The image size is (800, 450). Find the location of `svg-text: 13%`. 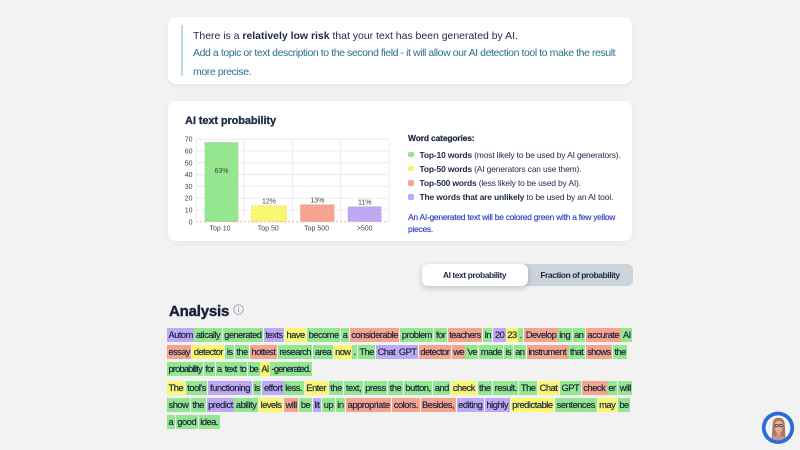

svg-text: 13% is located at coordinates (317, 201).